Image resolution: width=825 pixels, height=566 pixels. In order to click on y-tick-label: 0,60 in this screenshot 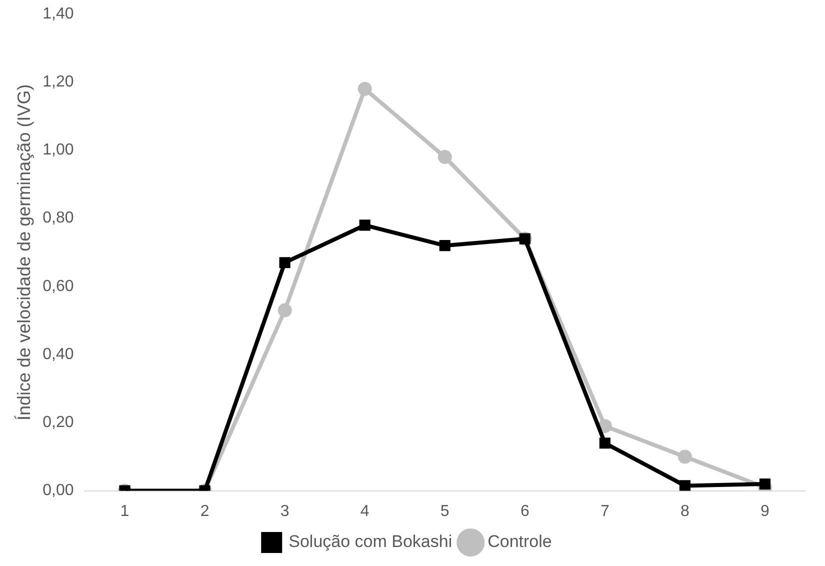, I will do `click(58, 286)`.